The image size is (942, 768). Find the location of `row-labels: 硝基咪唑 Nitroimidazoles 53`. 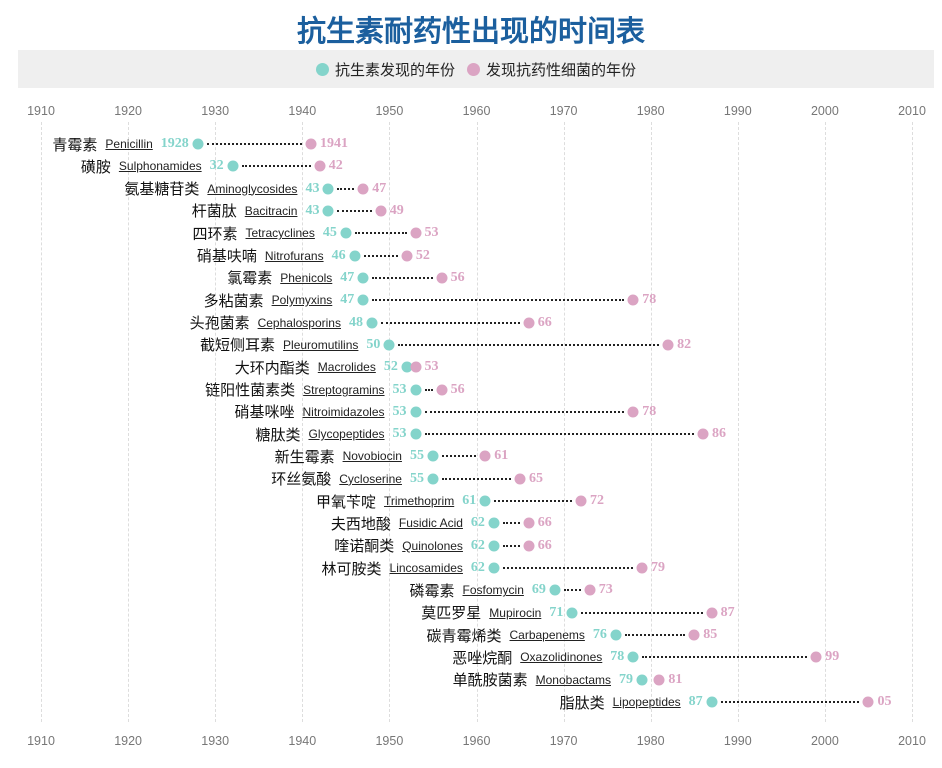

row-labels: 硝基咪唑 Nitroimidazoles 53 is located at coordinates (320, 412).